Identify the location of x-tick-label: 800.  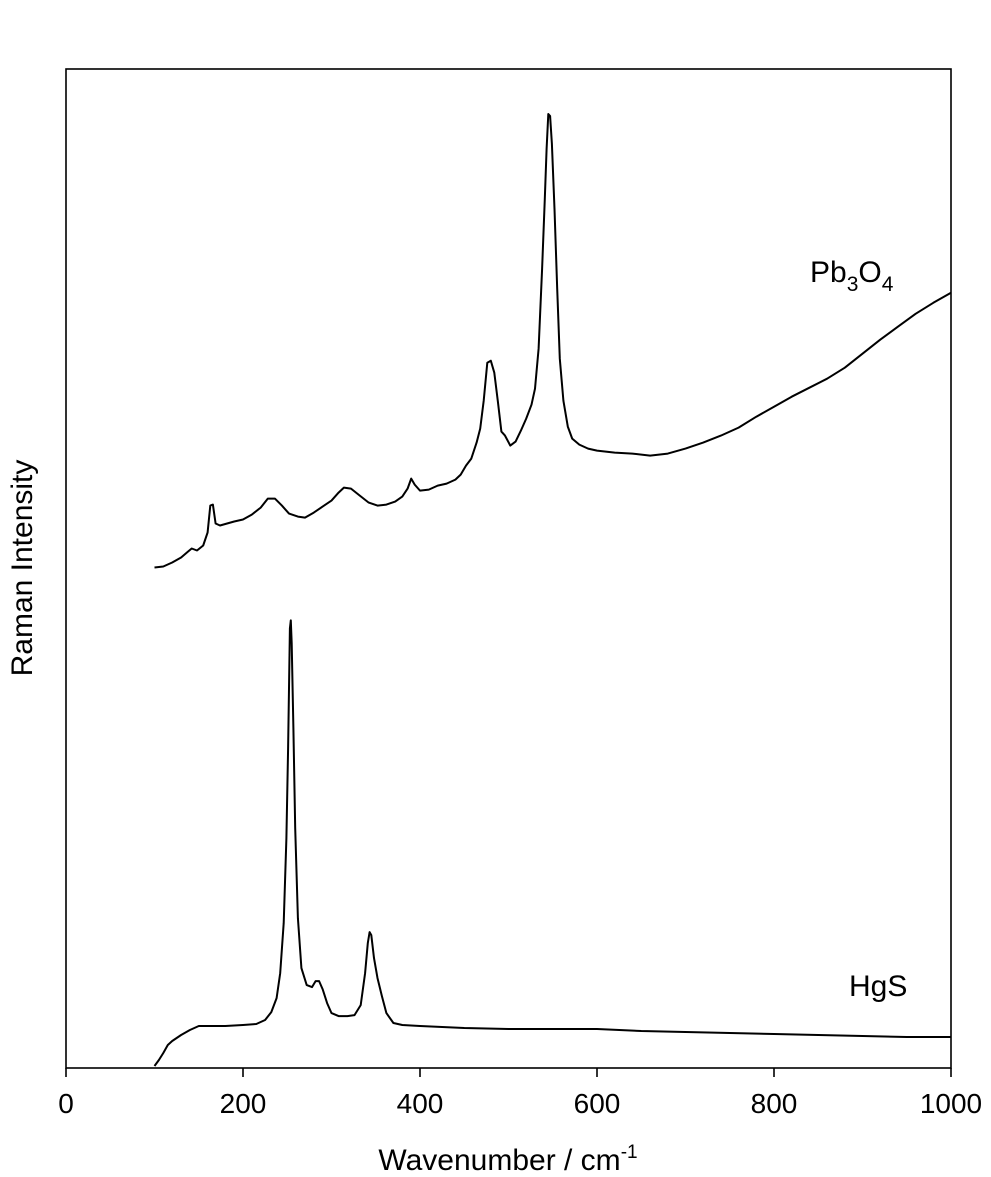
(774, 1103).